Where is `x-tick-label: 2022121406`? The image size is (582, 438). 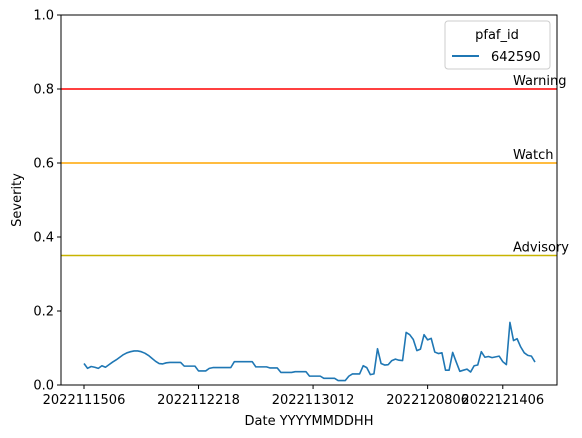 x-tick-label: 2022121406 is located at coordinates (502, 400).